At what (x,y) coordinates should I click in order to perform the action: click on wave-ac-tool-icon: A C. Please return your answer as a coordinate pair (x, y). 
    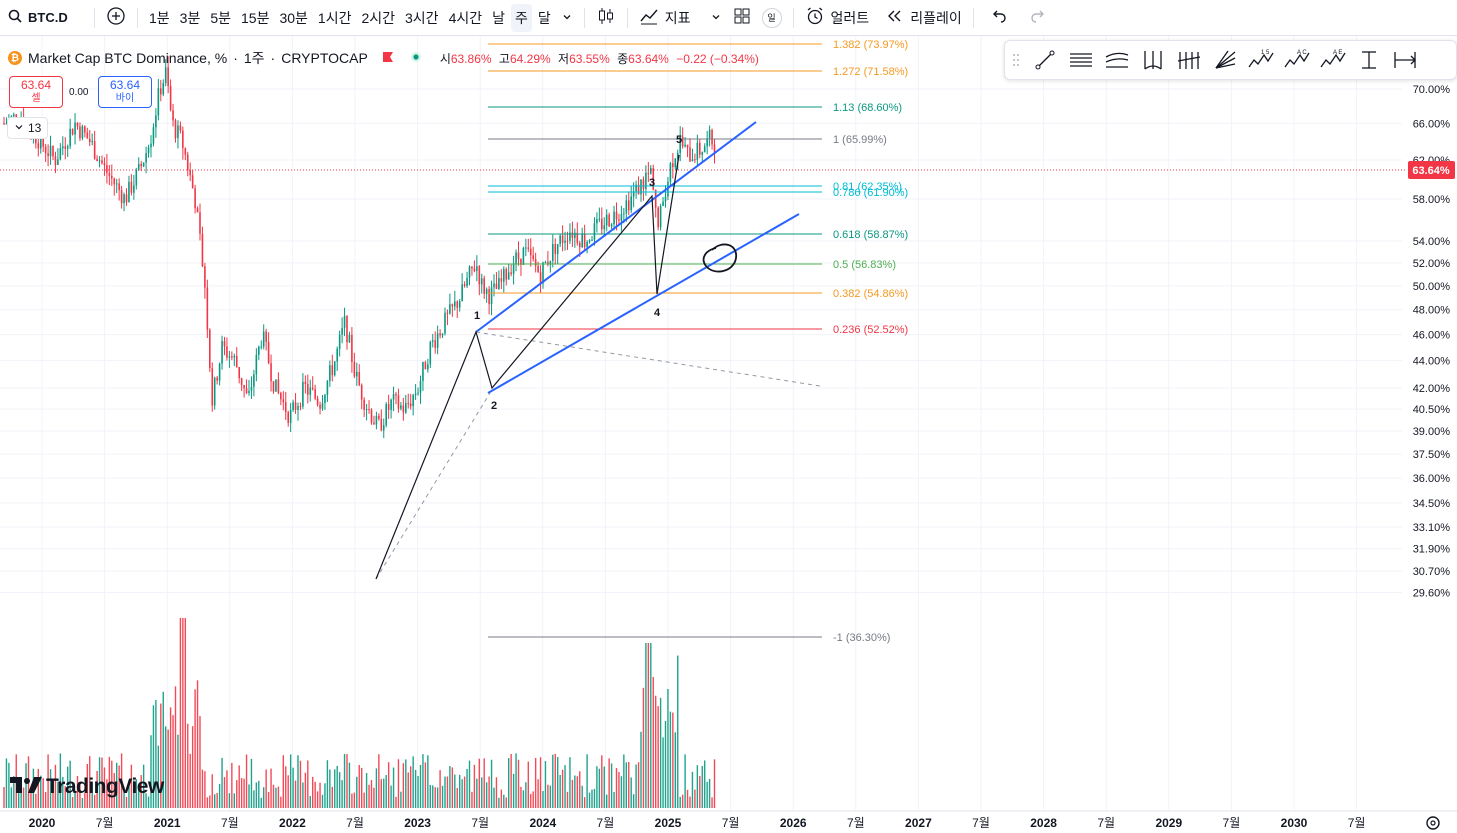
    Looking at the image, I should click on (1297, 60).